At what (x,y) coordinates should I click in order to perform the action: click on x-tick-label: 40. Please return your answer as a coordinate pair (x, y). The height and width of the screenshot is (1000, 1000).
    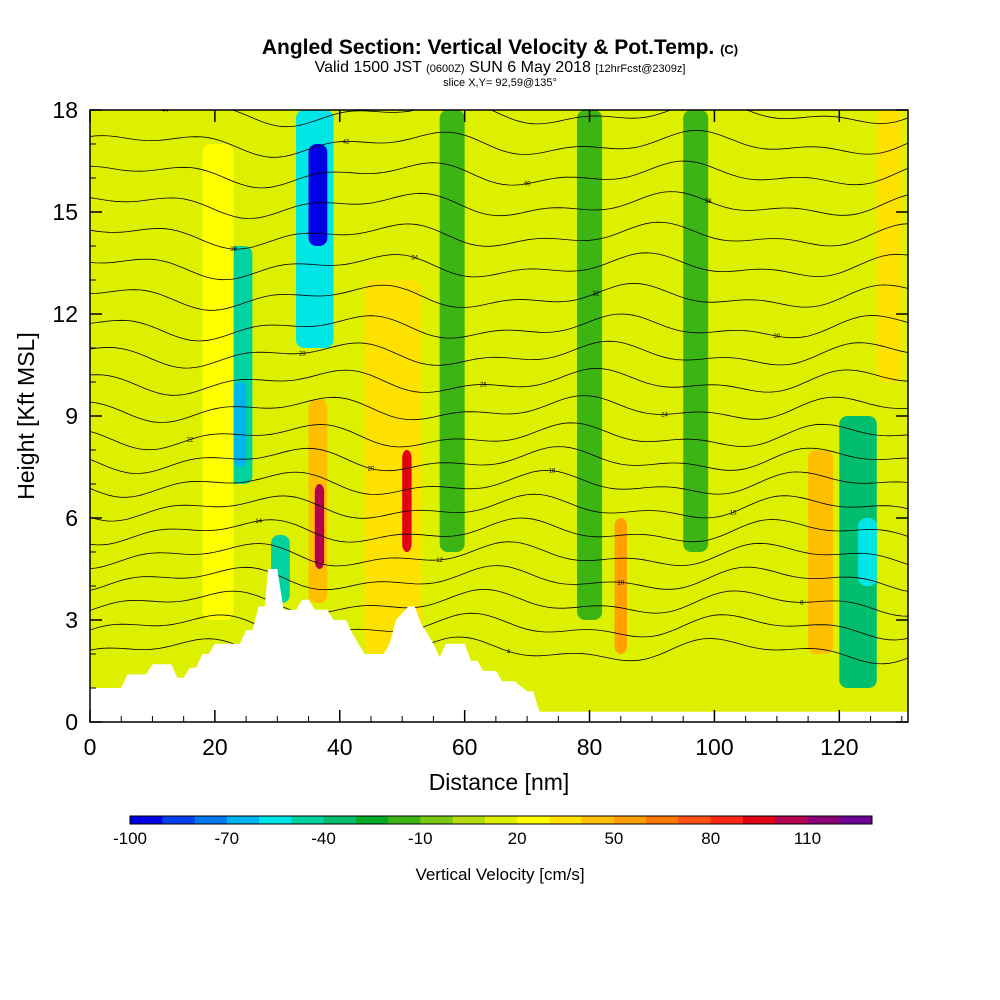
    Looking at the image, I should click on (340, 747).